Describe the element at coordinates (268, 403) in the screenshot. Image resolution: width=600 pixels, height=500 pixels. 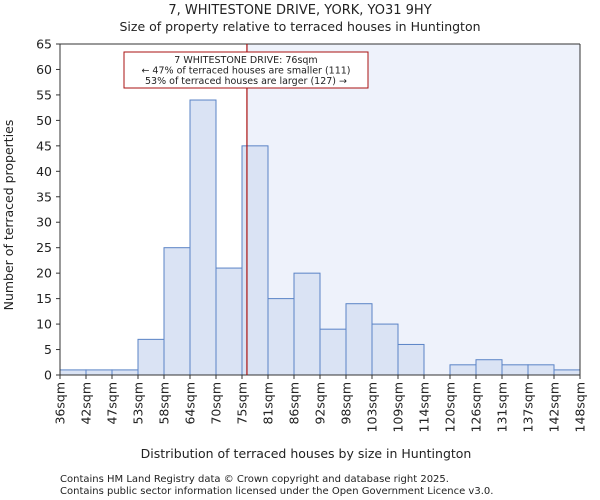
I see `x-tick-label-81sqm: 81sqm` at that location.